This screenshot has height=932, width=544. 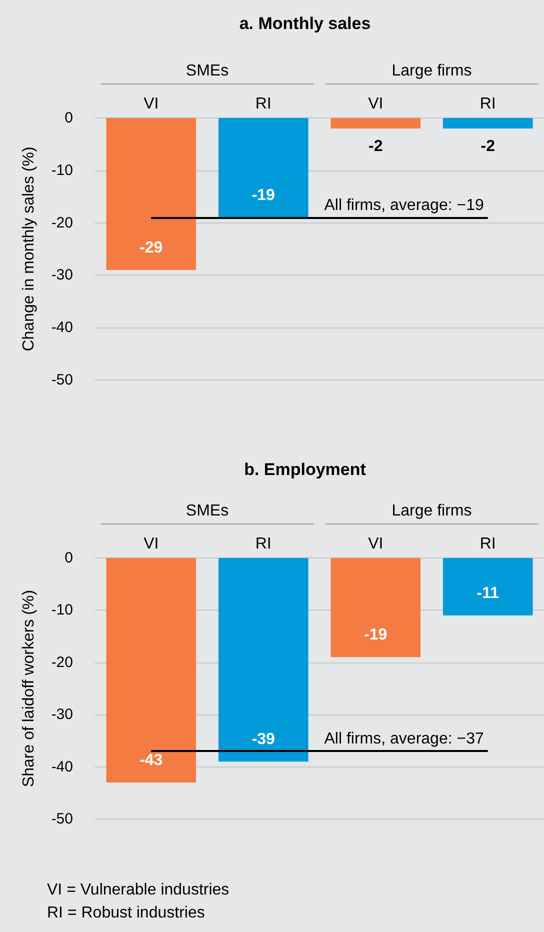 What do you see at coordinates (151, 247) in the screenshot?
I see `data-label: -29` at bounding box center [151, 247].